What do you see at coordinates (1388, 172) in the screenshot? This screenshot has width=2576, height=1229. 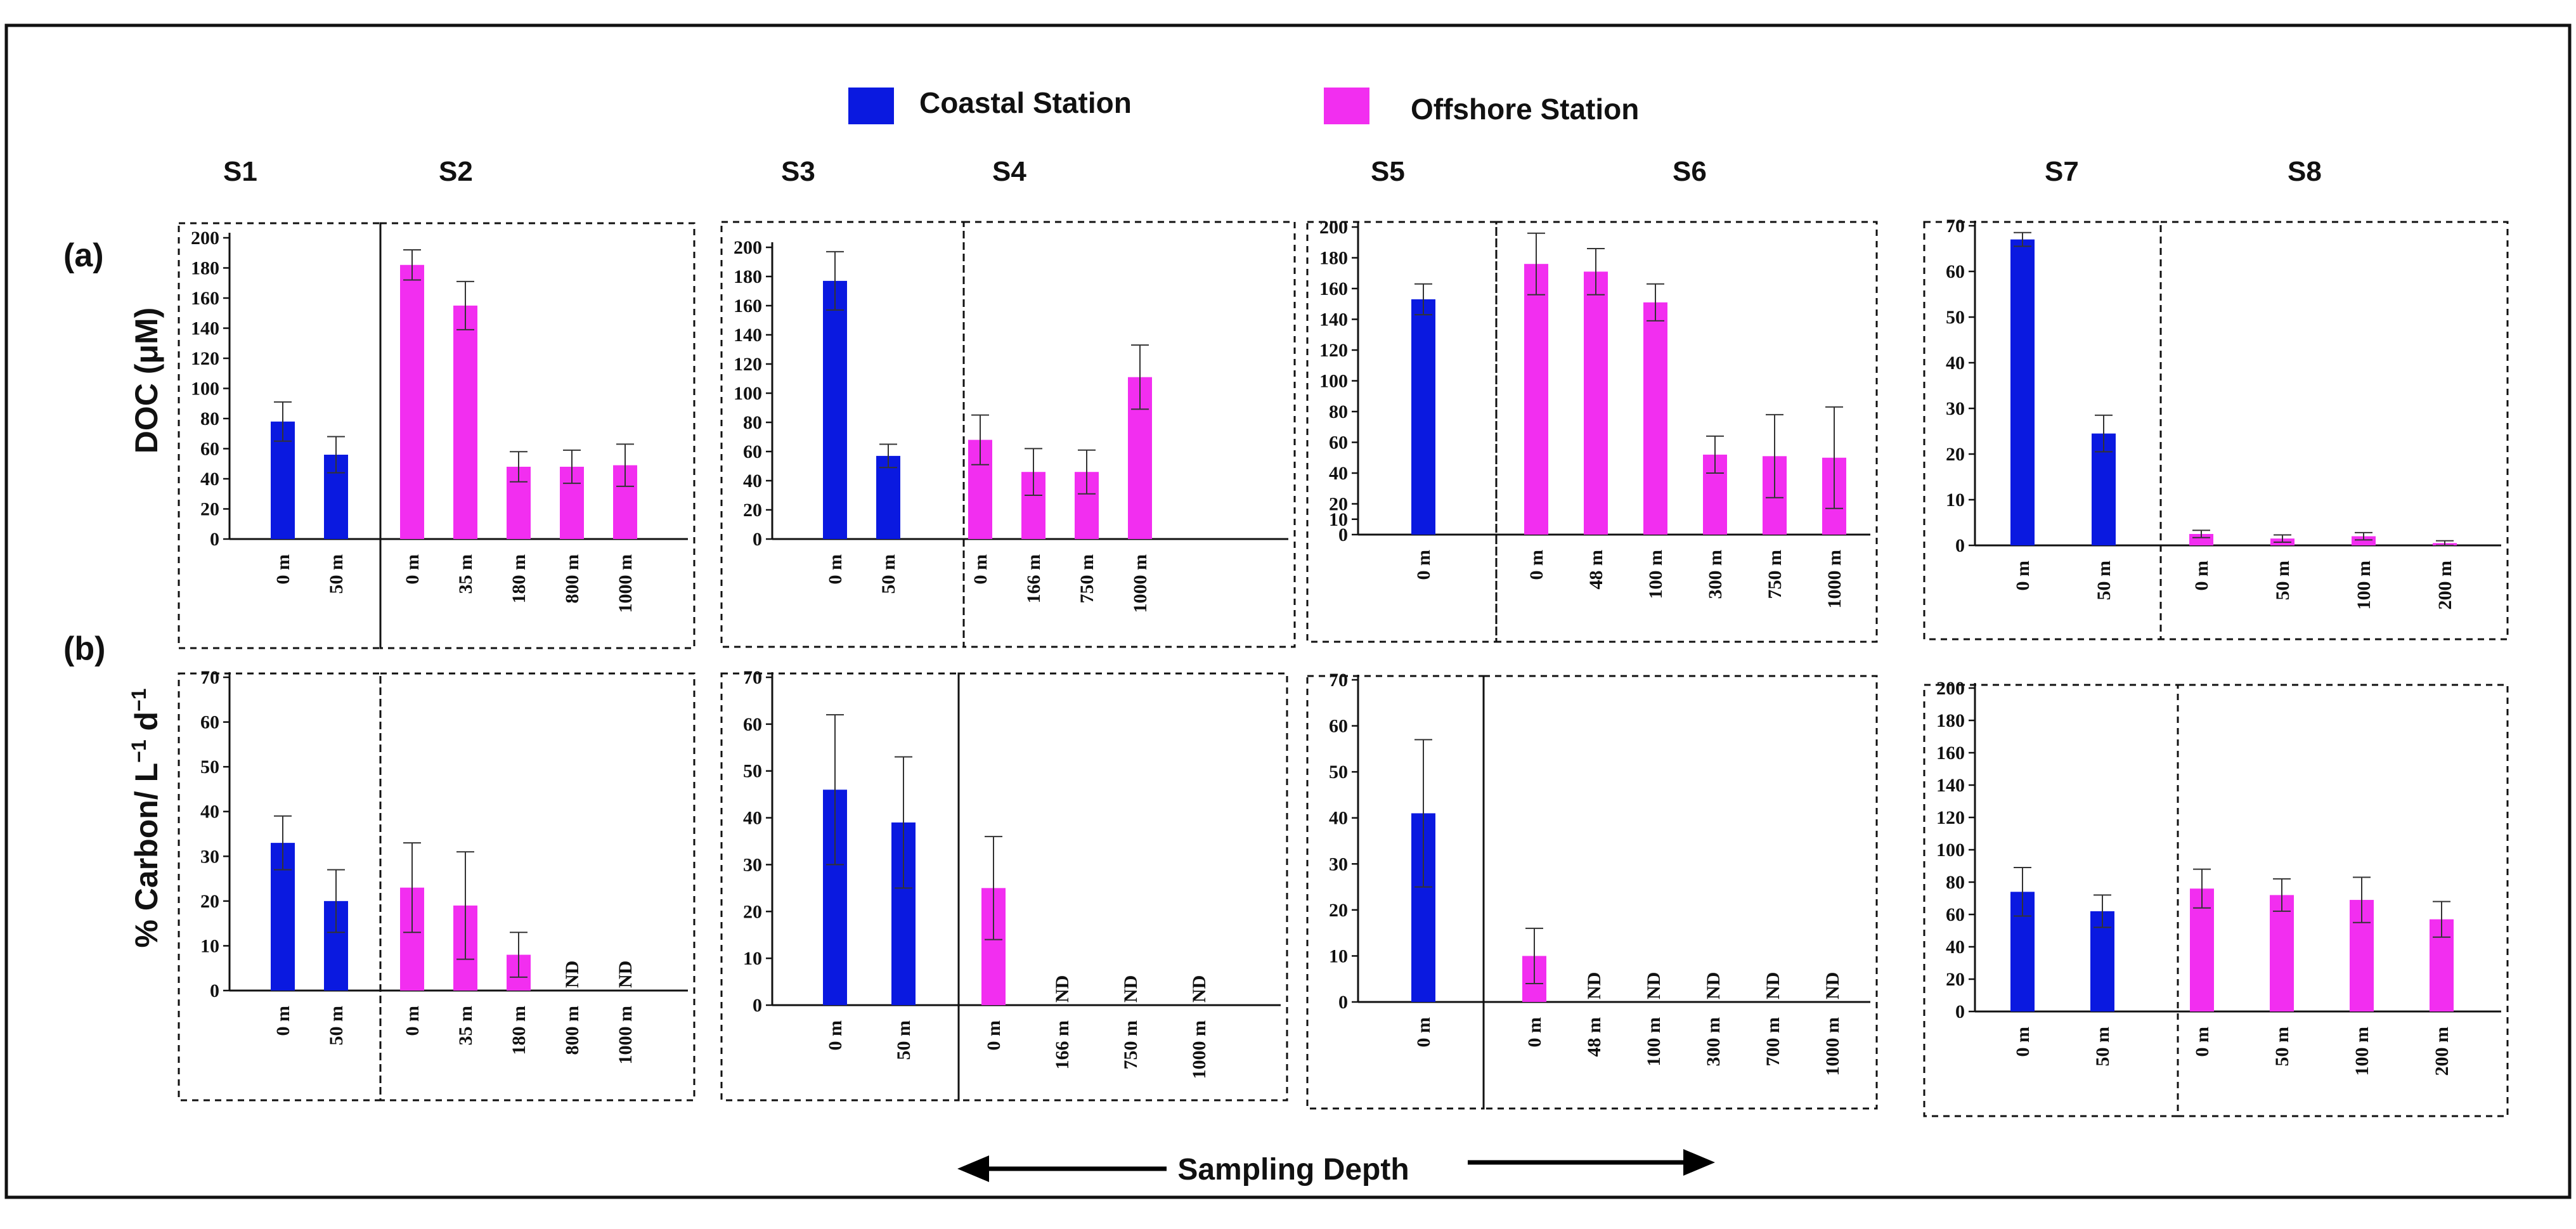 I see `station-label-s5: S5` at bounding box center [1388, 172].